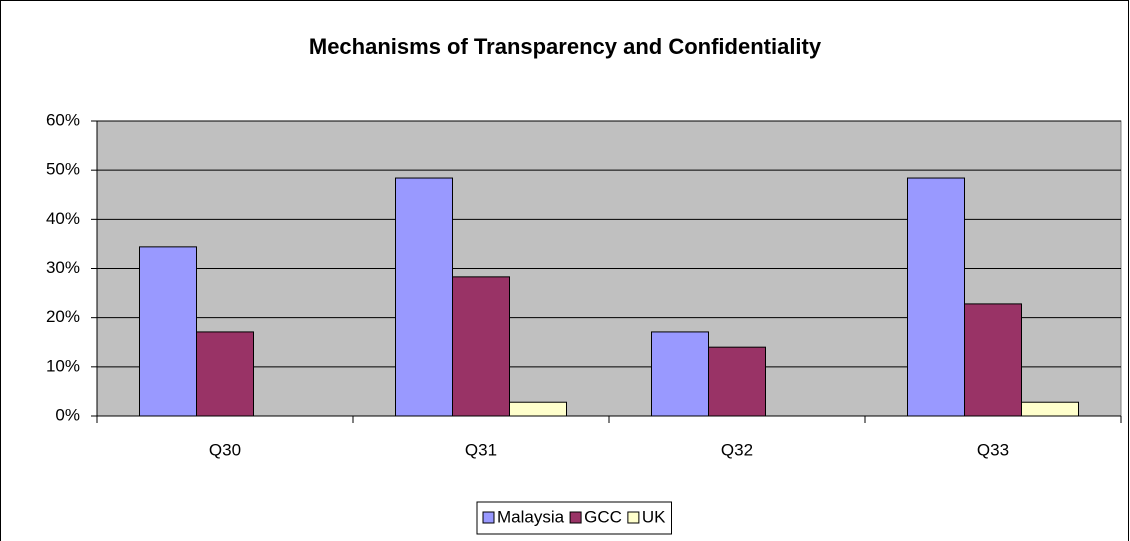  Describe the element at coordinates (67, 414) in the screenshot. I see `y-tick-label: 0%` at that location.